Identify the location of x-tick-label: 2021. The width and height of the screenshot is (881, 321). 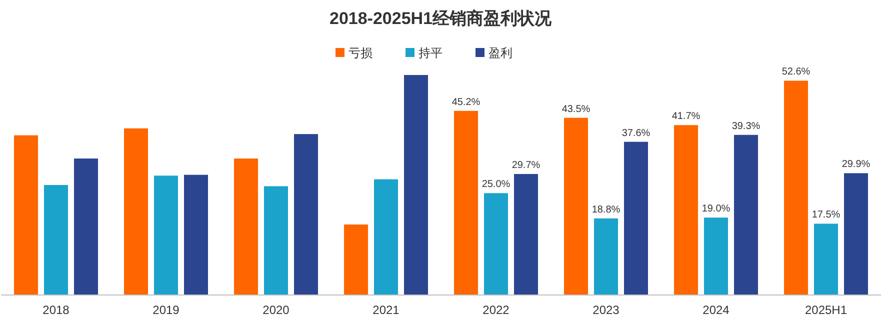
(386, 310).